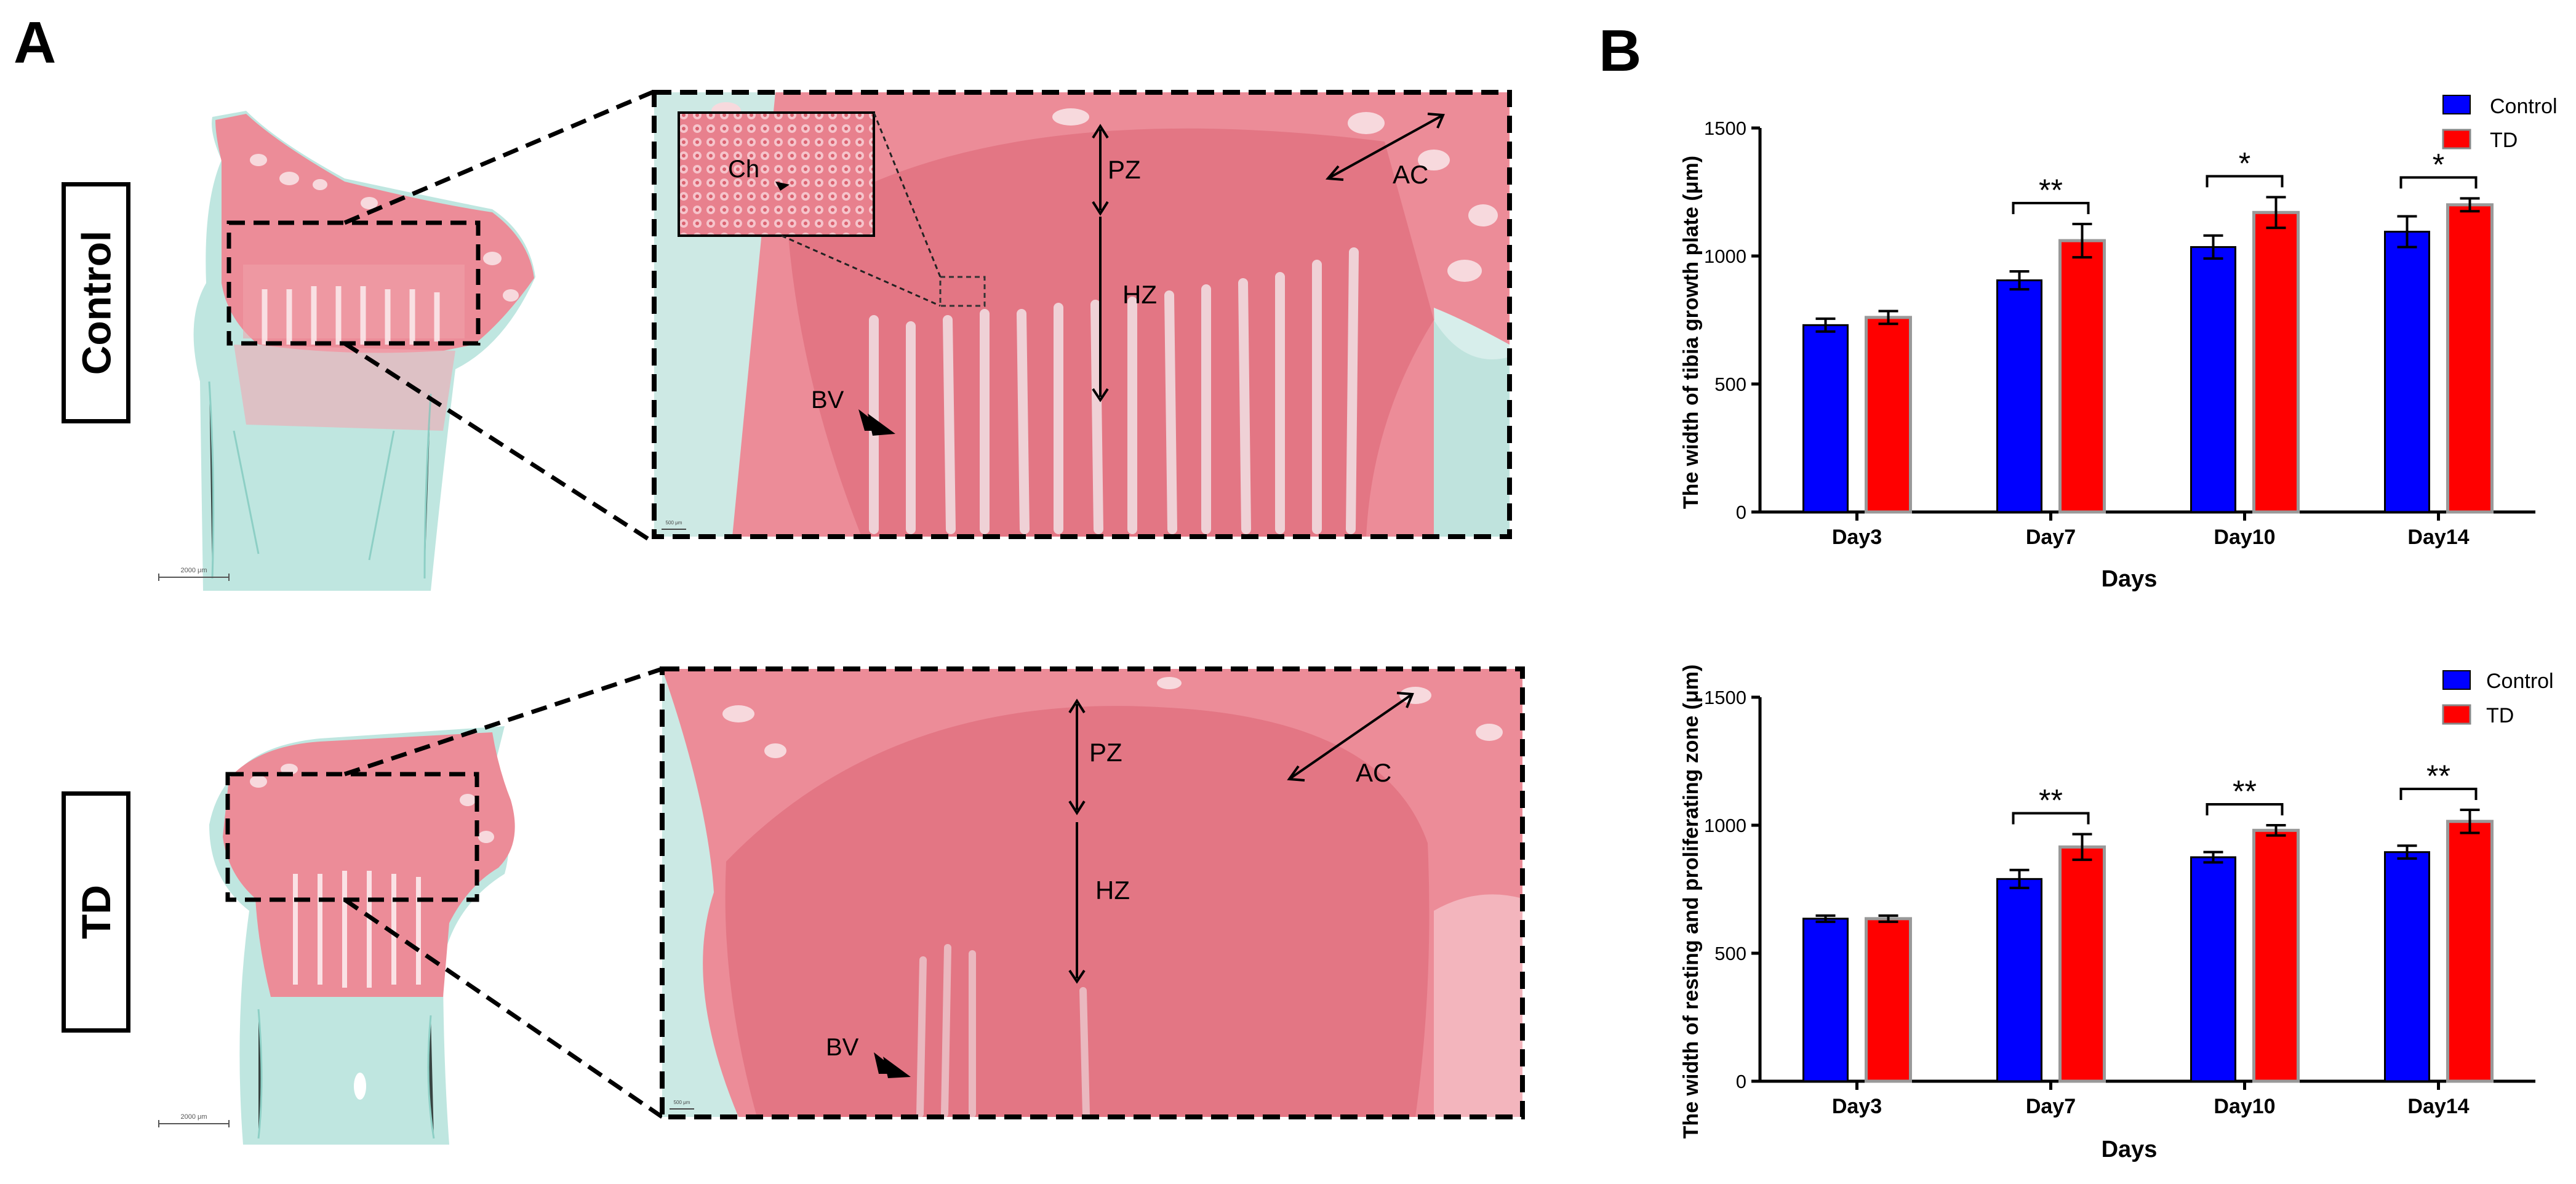 This screenshot has height=1184, width=2576. Describe the element at coordinates (503, 1008) in the screenshot. I see `td-zoom-line-bottom` at that location.